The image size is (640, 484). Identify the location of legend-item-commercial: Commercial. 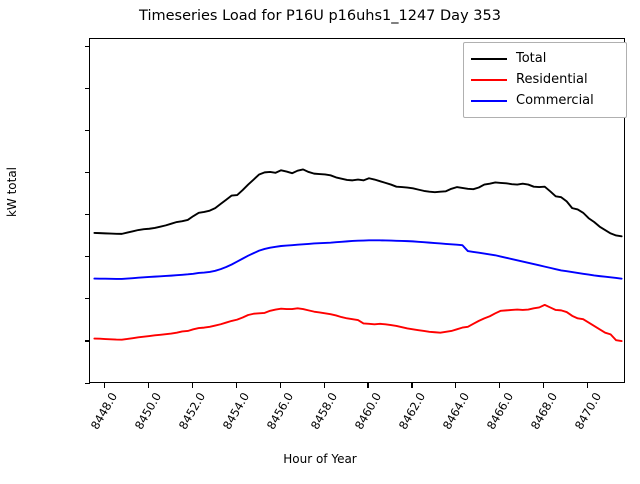
(545, 100).